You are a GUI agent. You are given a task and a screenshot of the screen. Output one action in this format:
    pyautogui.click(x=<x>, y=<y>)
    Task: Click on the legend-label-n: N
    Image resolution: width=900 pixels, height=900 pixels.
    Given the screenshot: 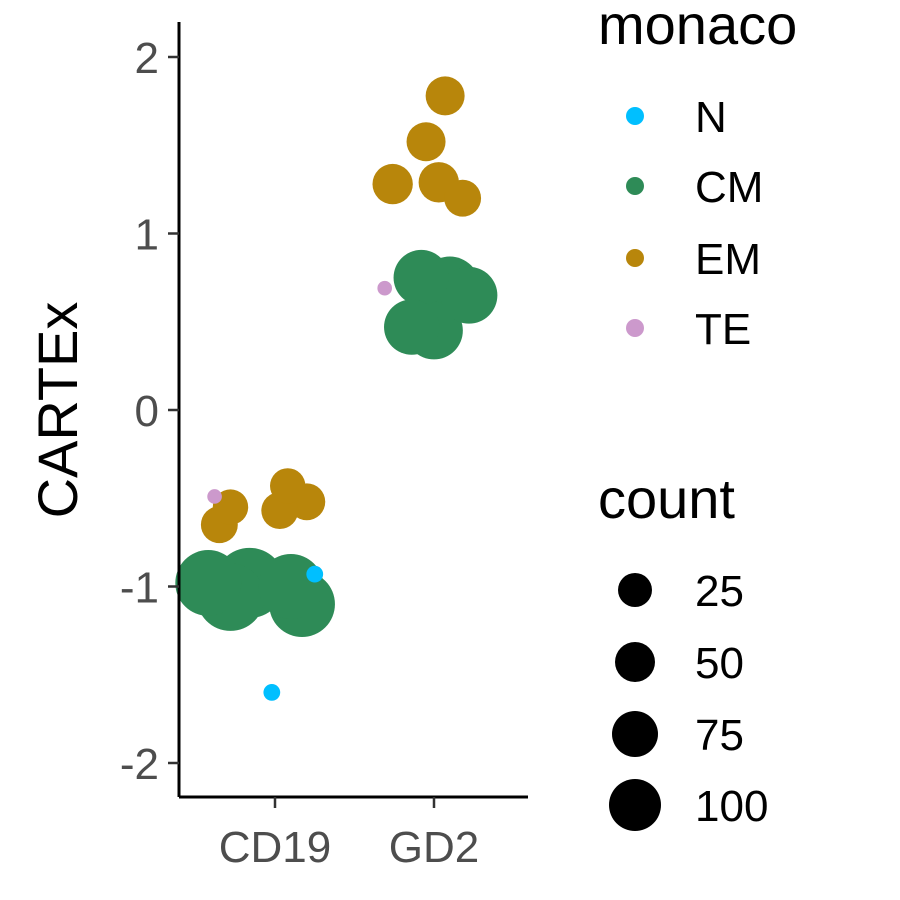 What is the action you would take?
    pyautogui.click(x=711, y=117)
    